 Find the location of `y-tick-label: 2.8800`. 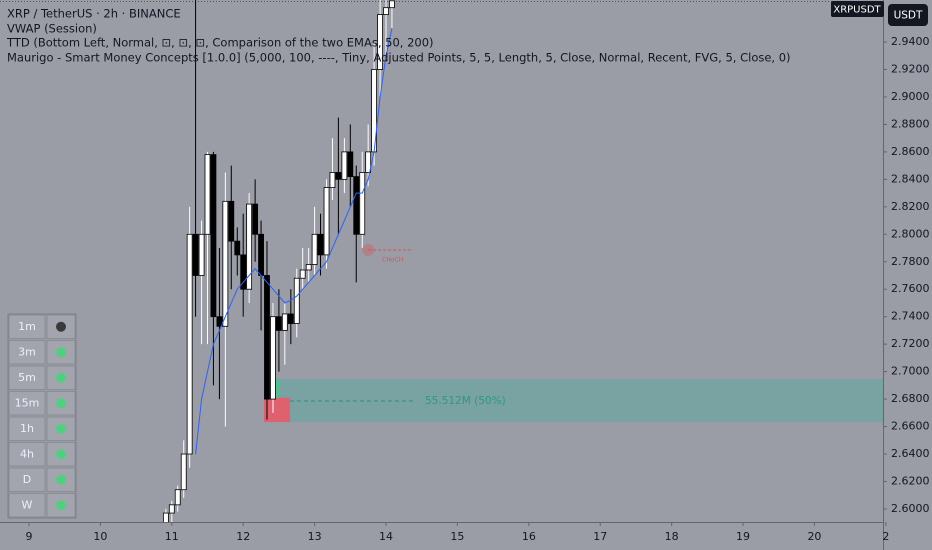

y-tick-label: 2.8800 is located at coordinates (910, 123).